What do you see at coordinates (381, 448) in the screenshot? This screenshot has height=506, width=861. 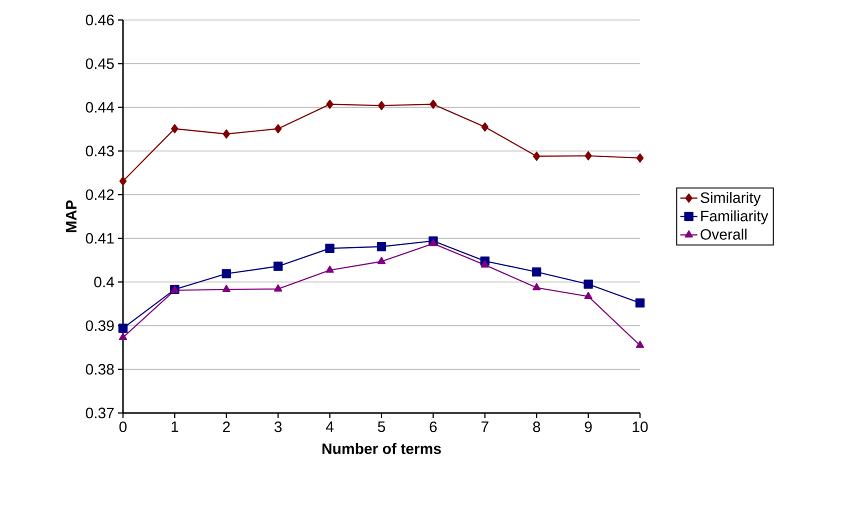 I see `x-axis-title: Number of terms` at bounding box center [381, 448].